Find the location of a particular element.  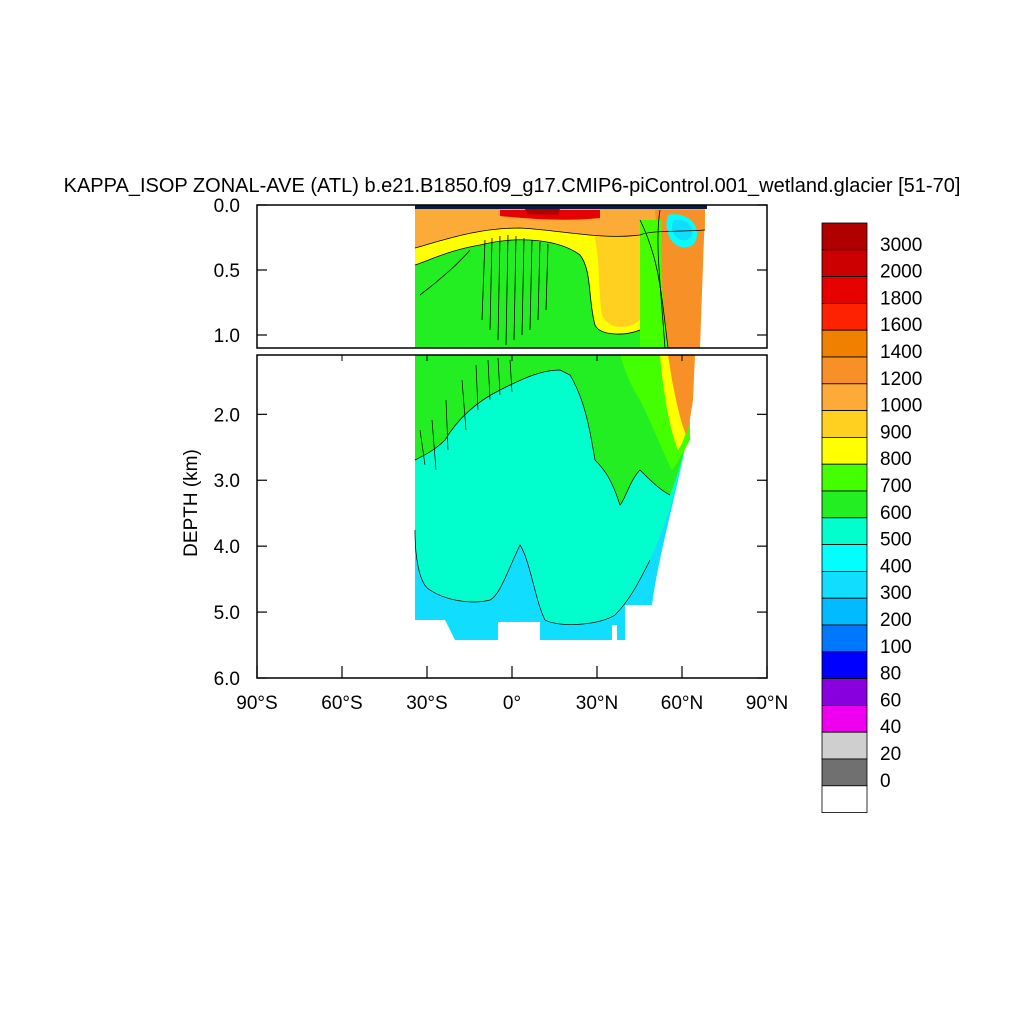

upper-red-surface is located at coordinates (550, 215).